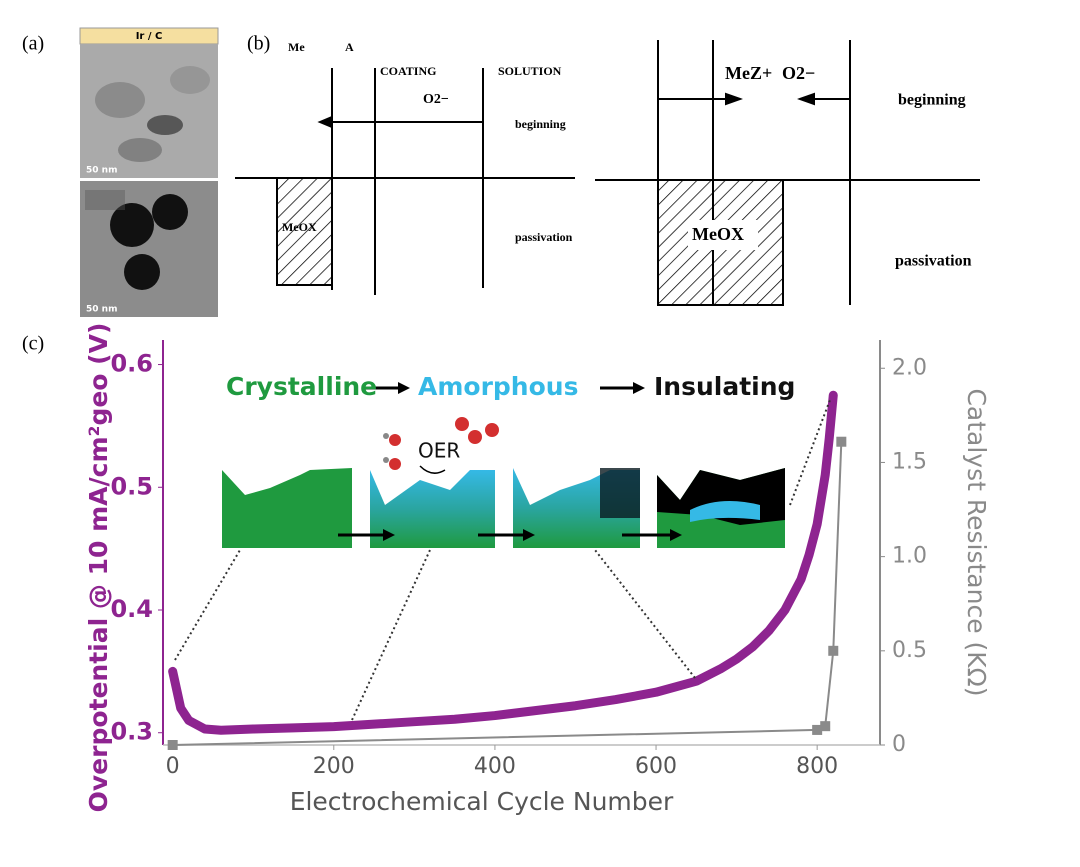 This screenshot has width=1080, height=867. What do you see at coordinates (334, 766) in the screenshot?
I see `x-tick-label: 200` at bounding box center [334, 766].